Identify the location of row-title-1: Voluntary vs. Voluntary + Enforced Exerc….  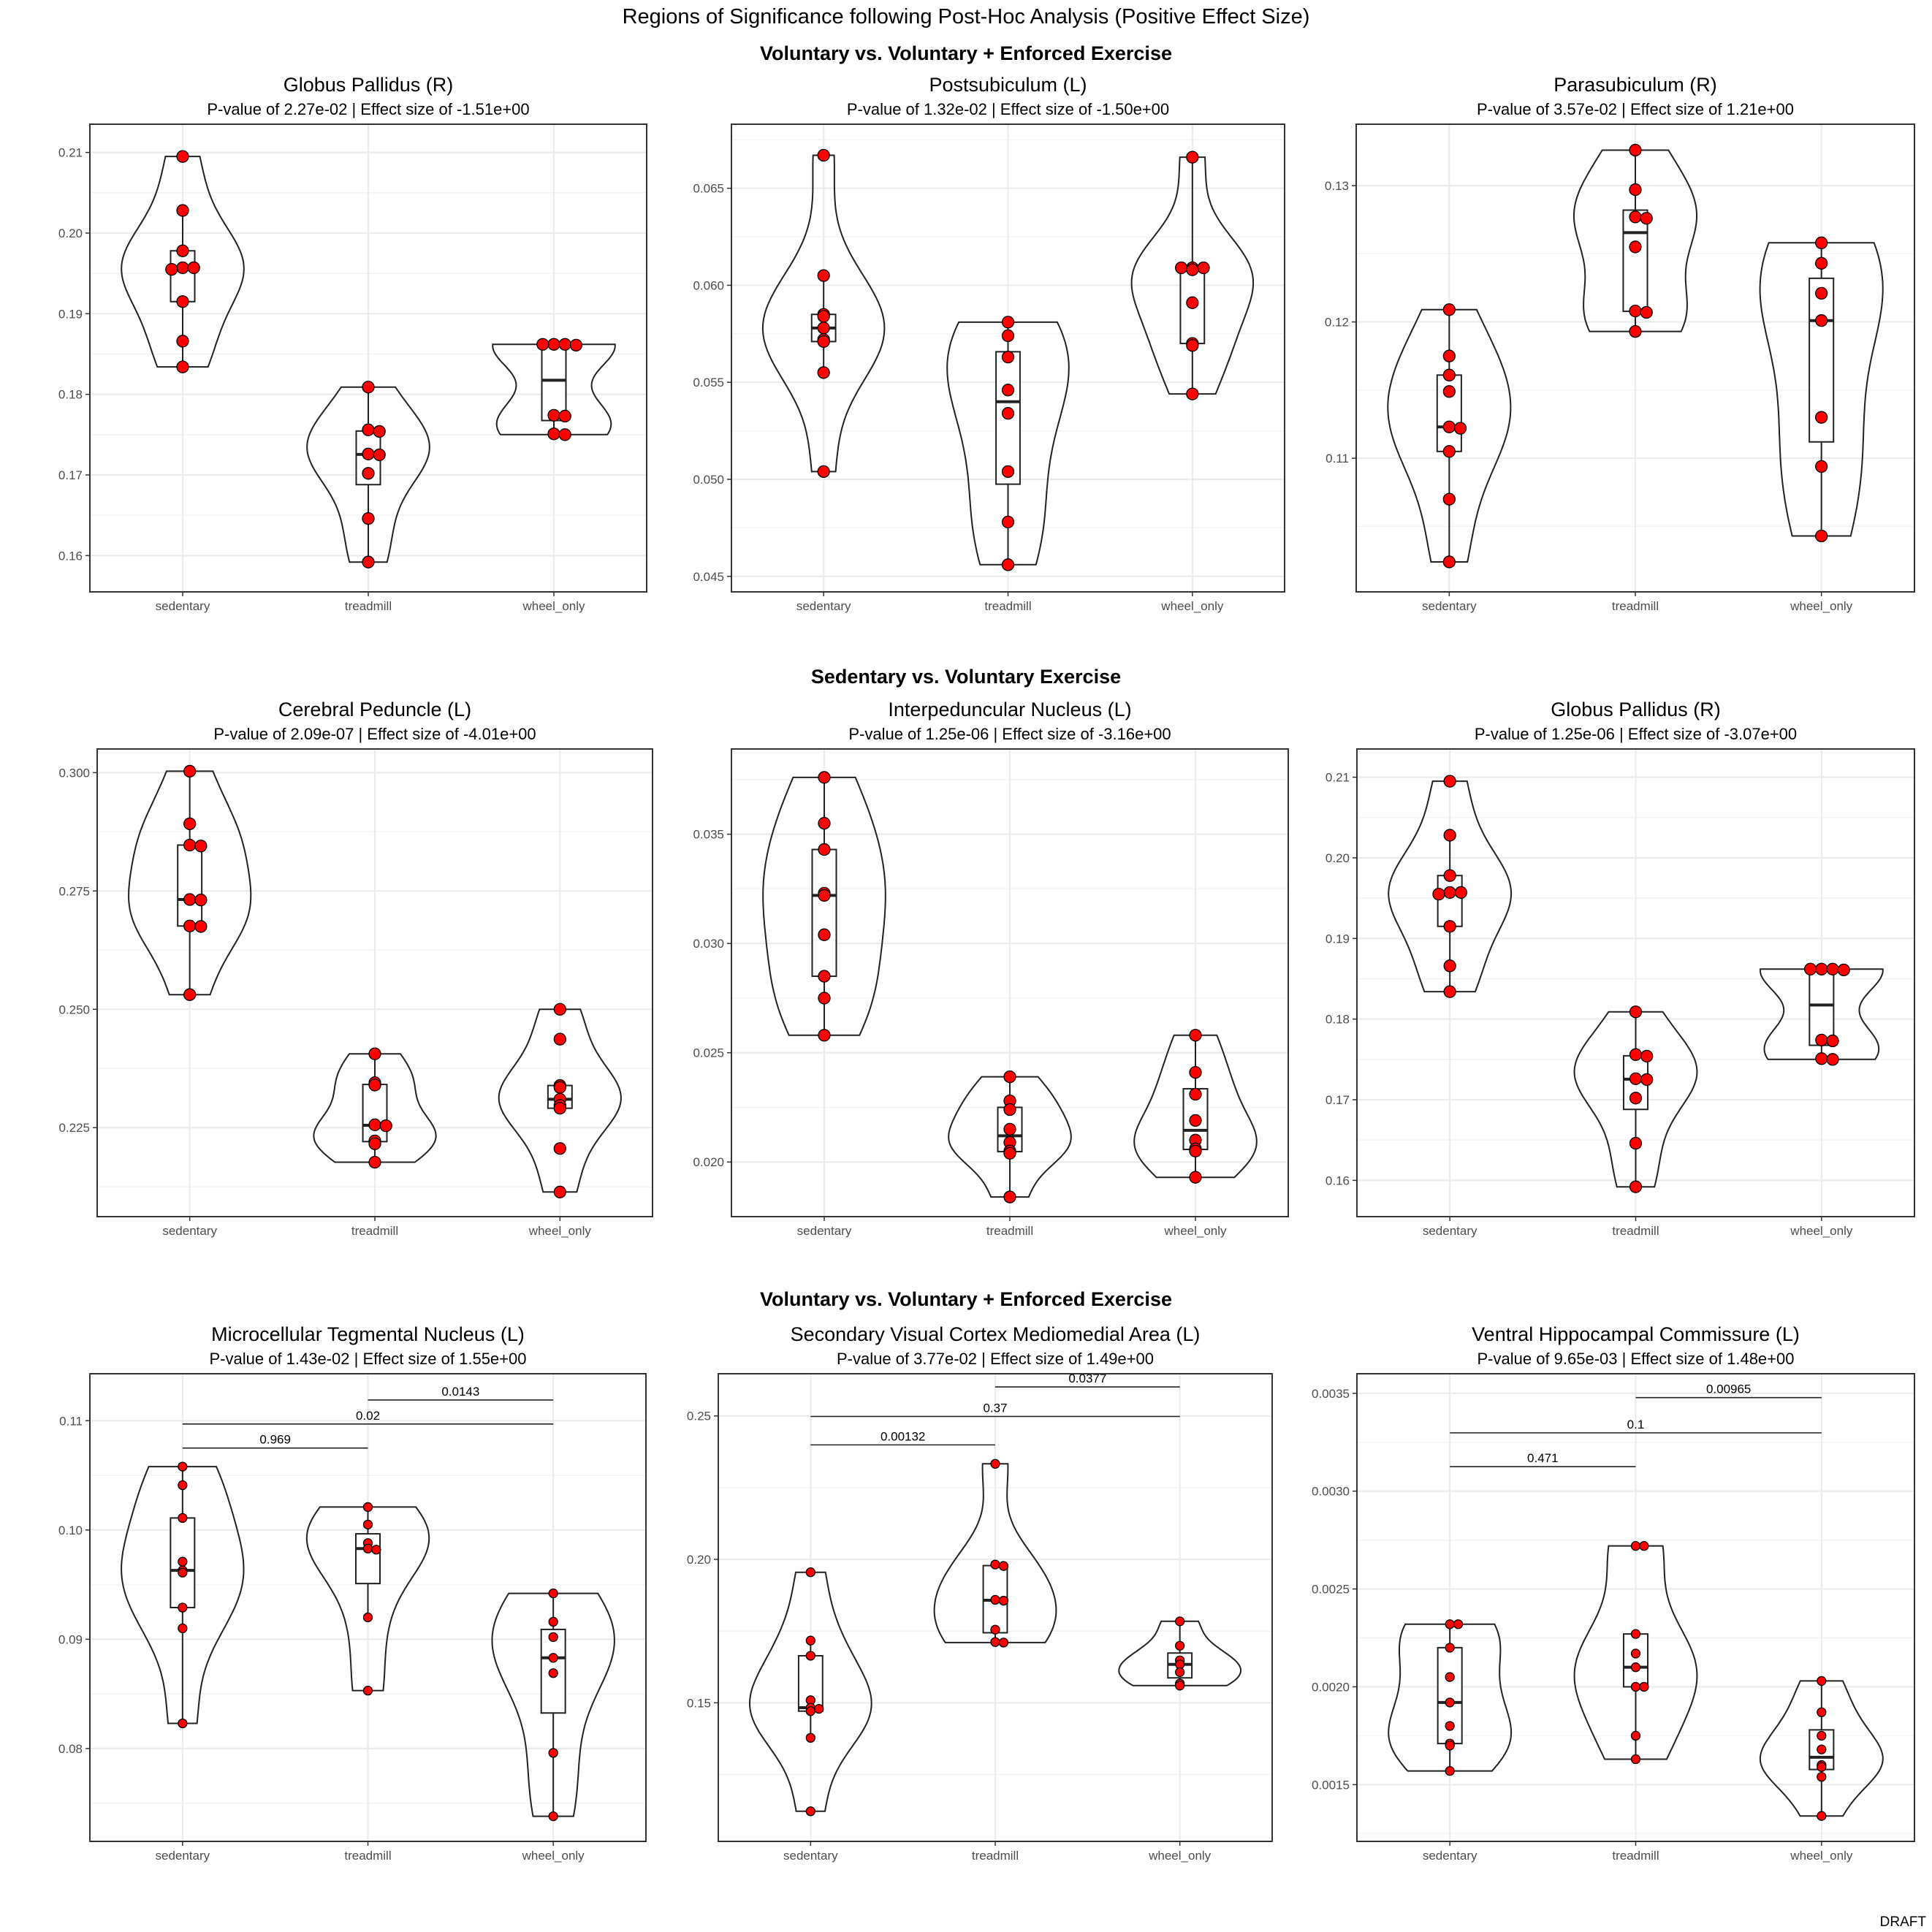
(966, 53).